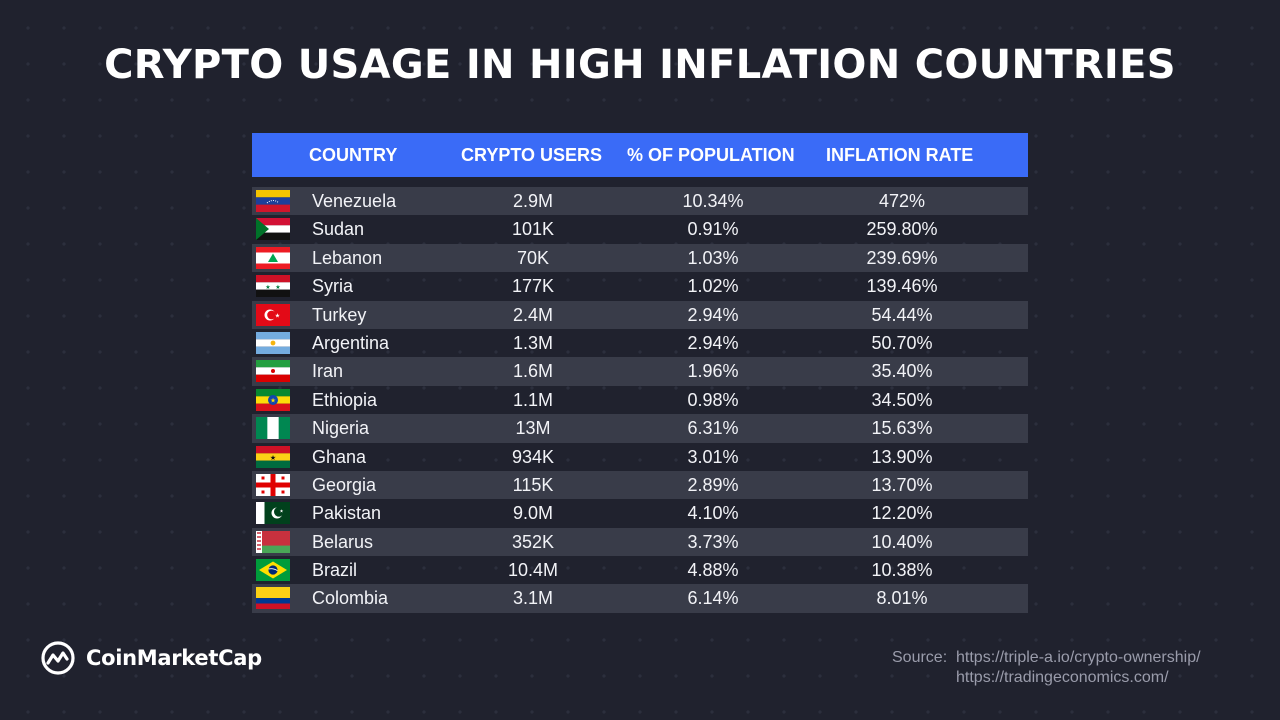  What do you see at coordinates (333, 286) in the screenshot?
I see `country-cell: Syria` at bounding box center [333, 286].